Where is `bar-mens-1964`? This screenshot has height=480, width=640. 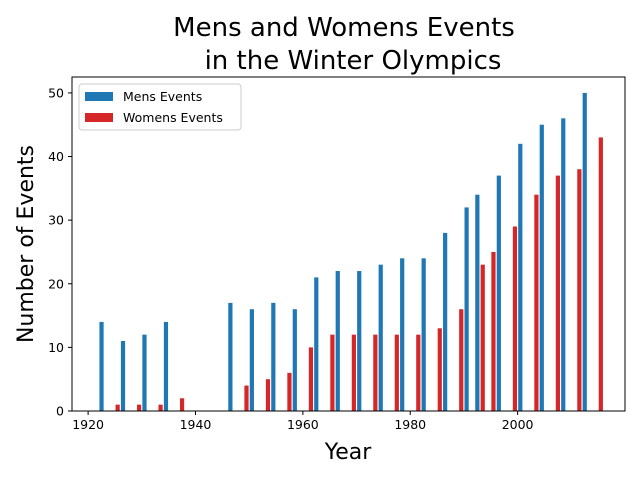 bar-mens-1964 is located at coordinates (316, 344).